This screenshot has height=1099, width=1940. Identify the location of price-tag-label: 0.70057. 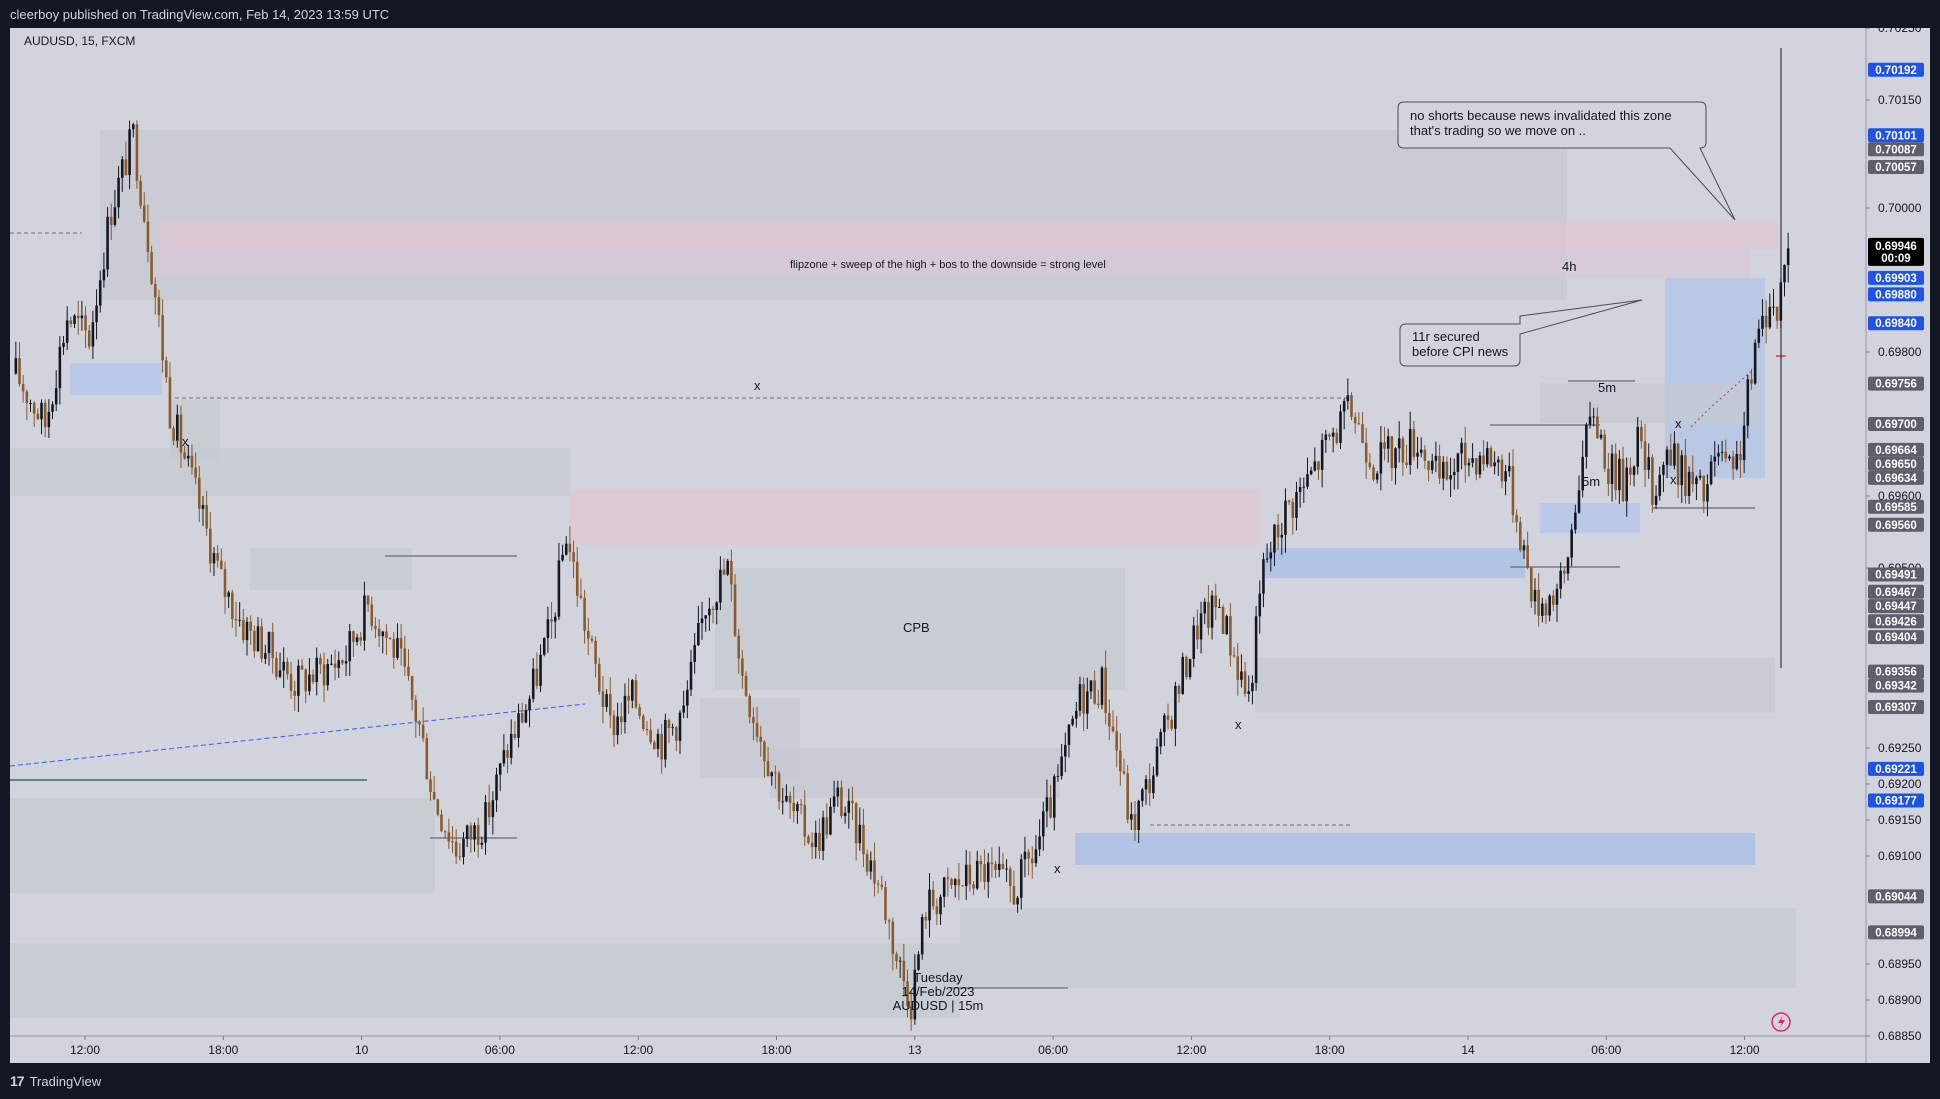
(1896, 168).